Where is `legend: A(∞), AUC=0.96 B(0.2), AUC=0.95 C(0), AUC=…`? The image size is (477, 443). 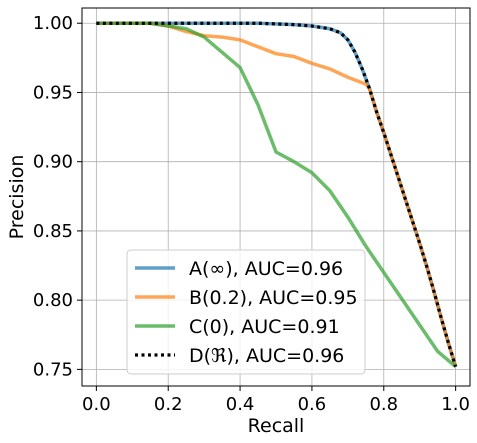
legend: A(∞), AUC=0.96 B(0.2), AUC=0.95 C(0), AUC=… is located at coordinates (246, 312).